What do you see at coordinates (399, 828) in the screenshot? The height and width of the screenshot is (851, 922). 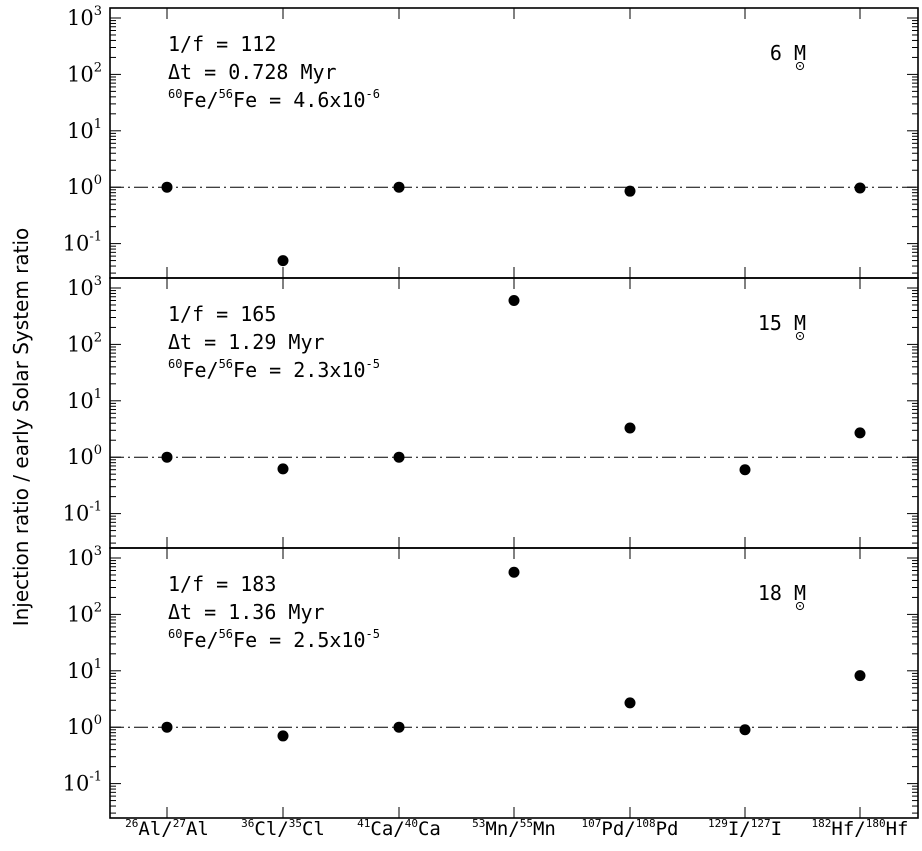 I see `x-category-label: 41Ca/40Ca` at bounding box center [399, 828].